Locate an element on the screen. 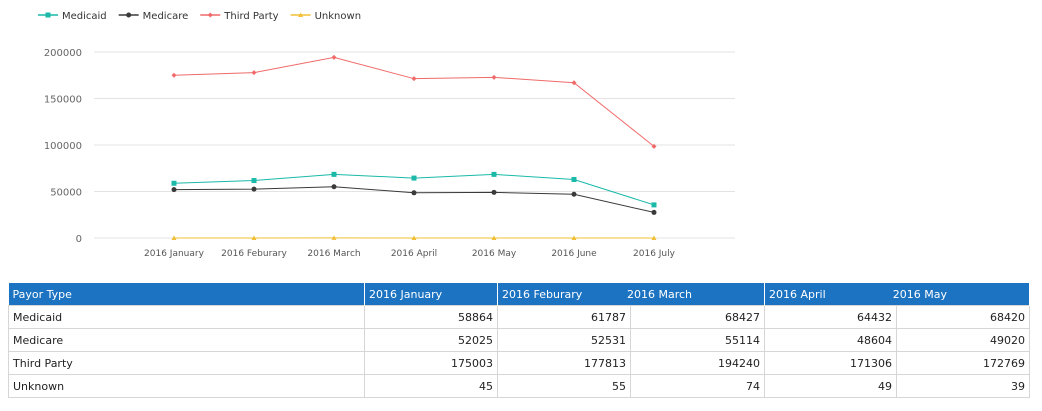 The image size is (1042, 411). x-tick-label: 2016 March is located at coordinates (333, 254).